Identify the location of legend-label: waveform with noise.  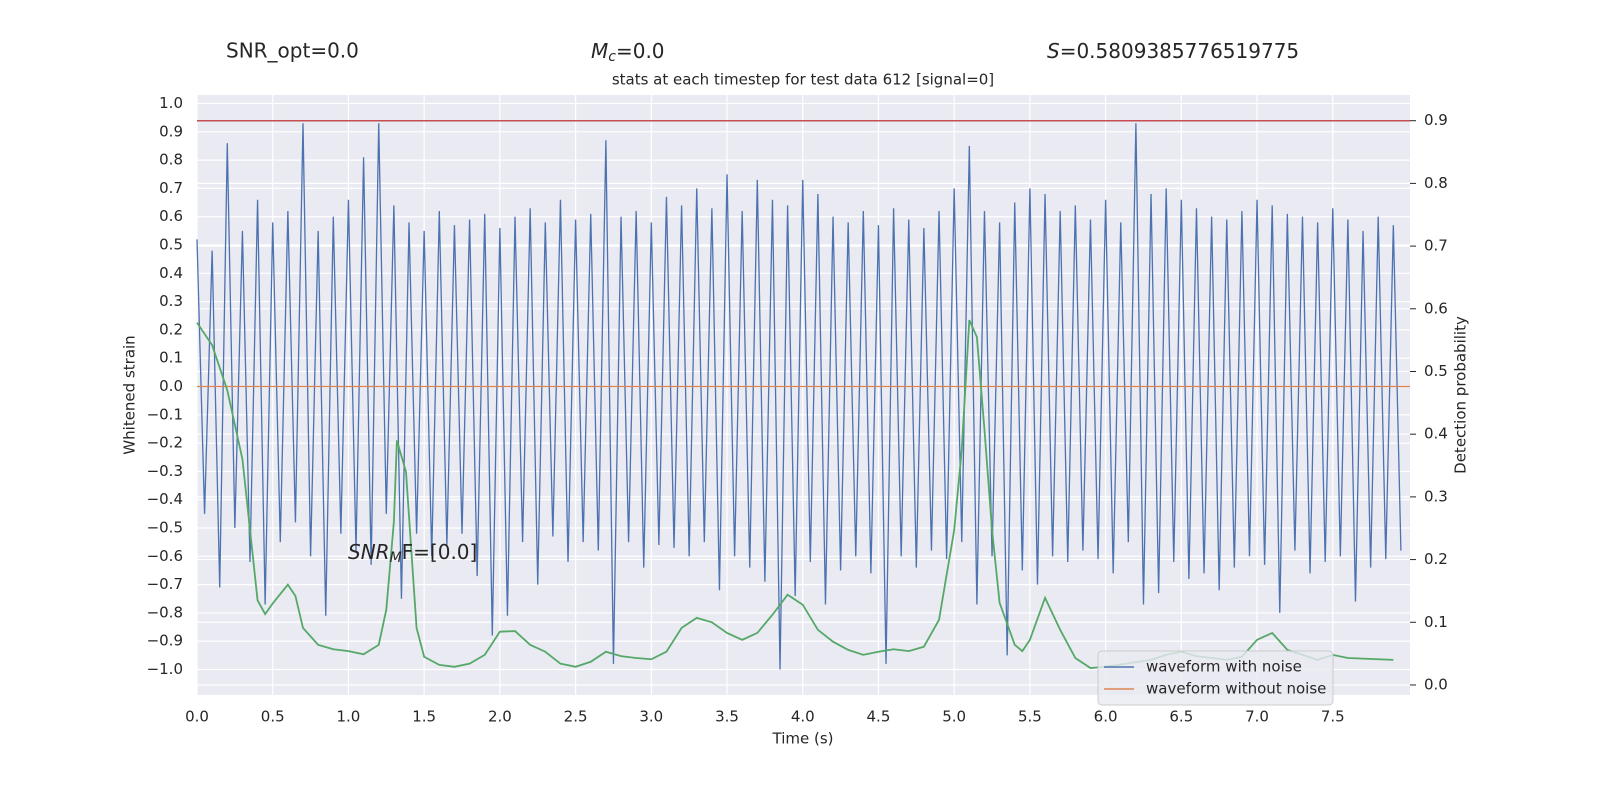
(1224, 667).